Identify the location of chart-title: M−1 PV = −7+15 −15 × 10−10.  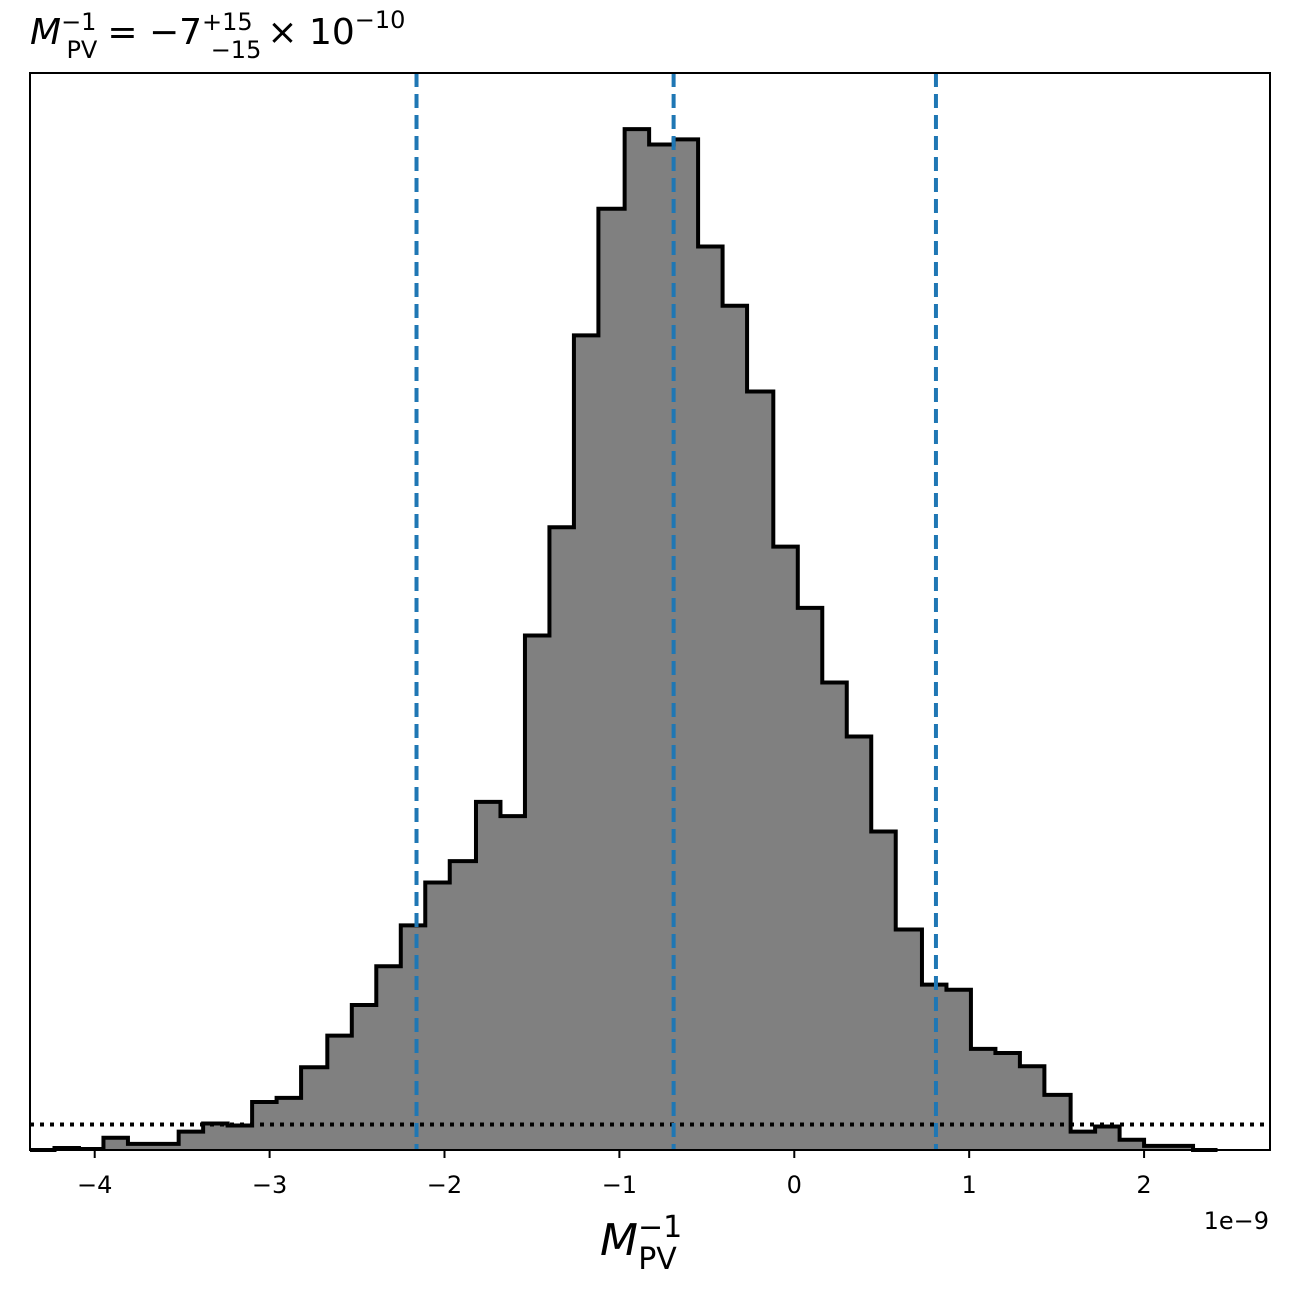
(217, 35).